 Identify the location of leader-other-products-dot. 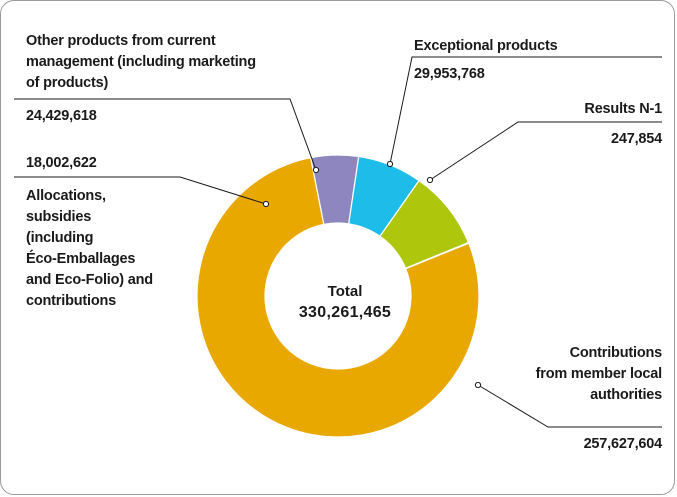
(316, 170).